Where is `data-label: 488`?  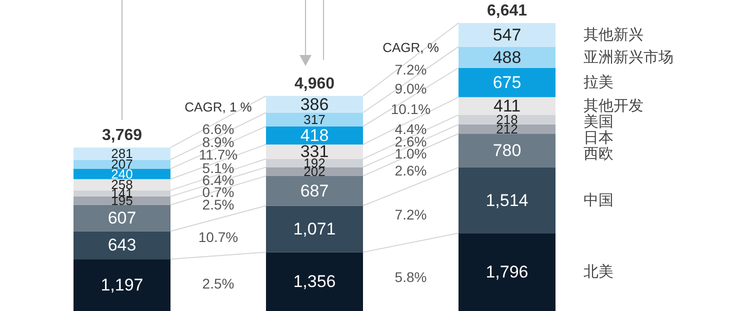
data-label: 488 is located at coordinates (507, 57).